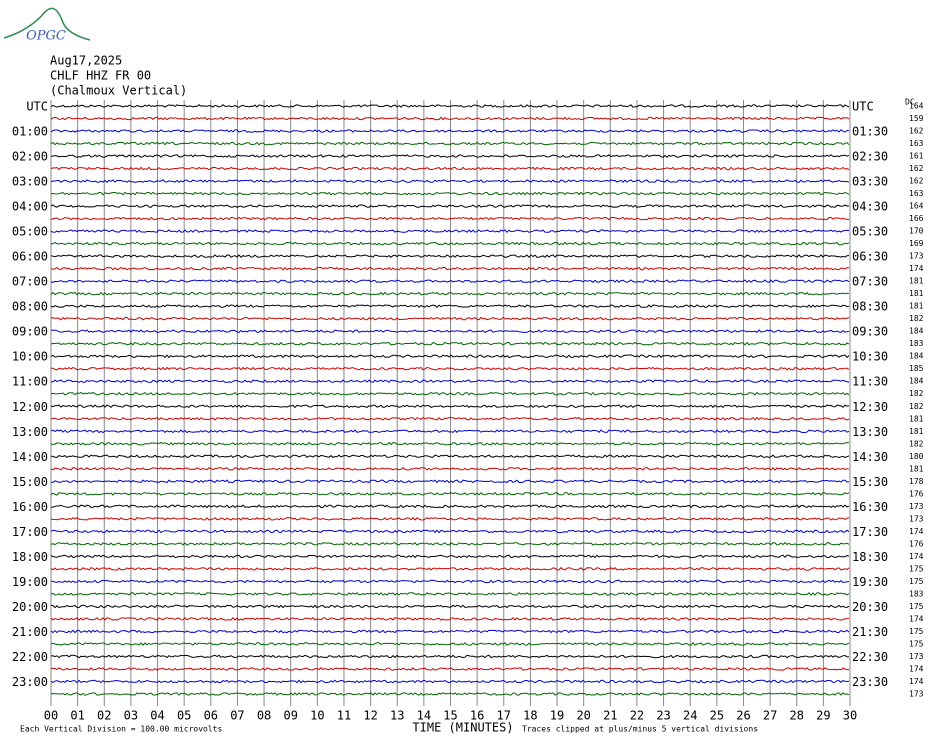 The height and width of the screenshot is (744, 930). What do you see at coordinates (870, 132) in the screenshot?
I see `right-time-label: 01:30` at bounding box center [870, 132].